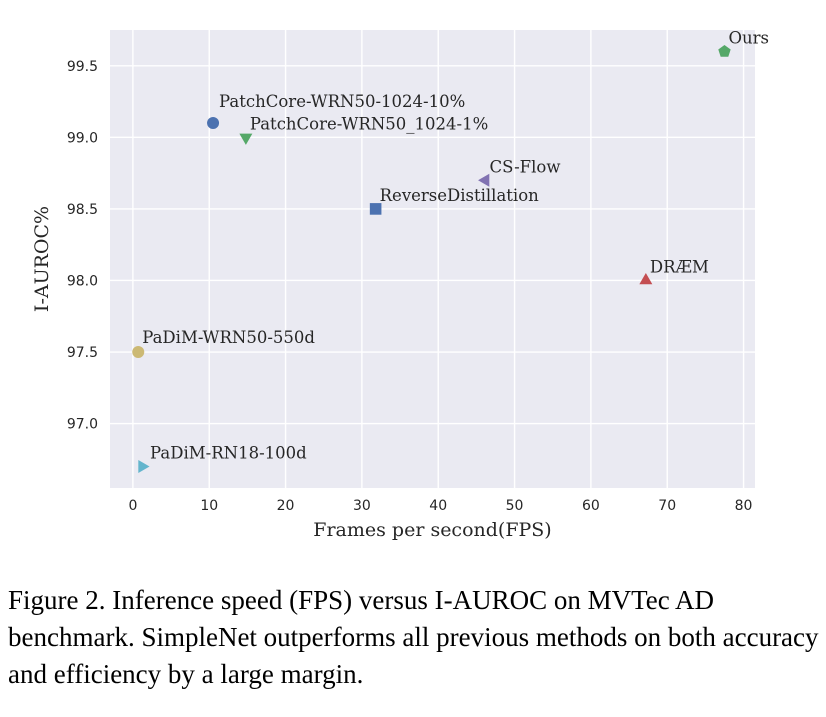 The height and width of the screenshot is (717, 826). Describe the element at coordinates (286, 506) in the screenshot. I see `x-tick-label: 20` at that location.